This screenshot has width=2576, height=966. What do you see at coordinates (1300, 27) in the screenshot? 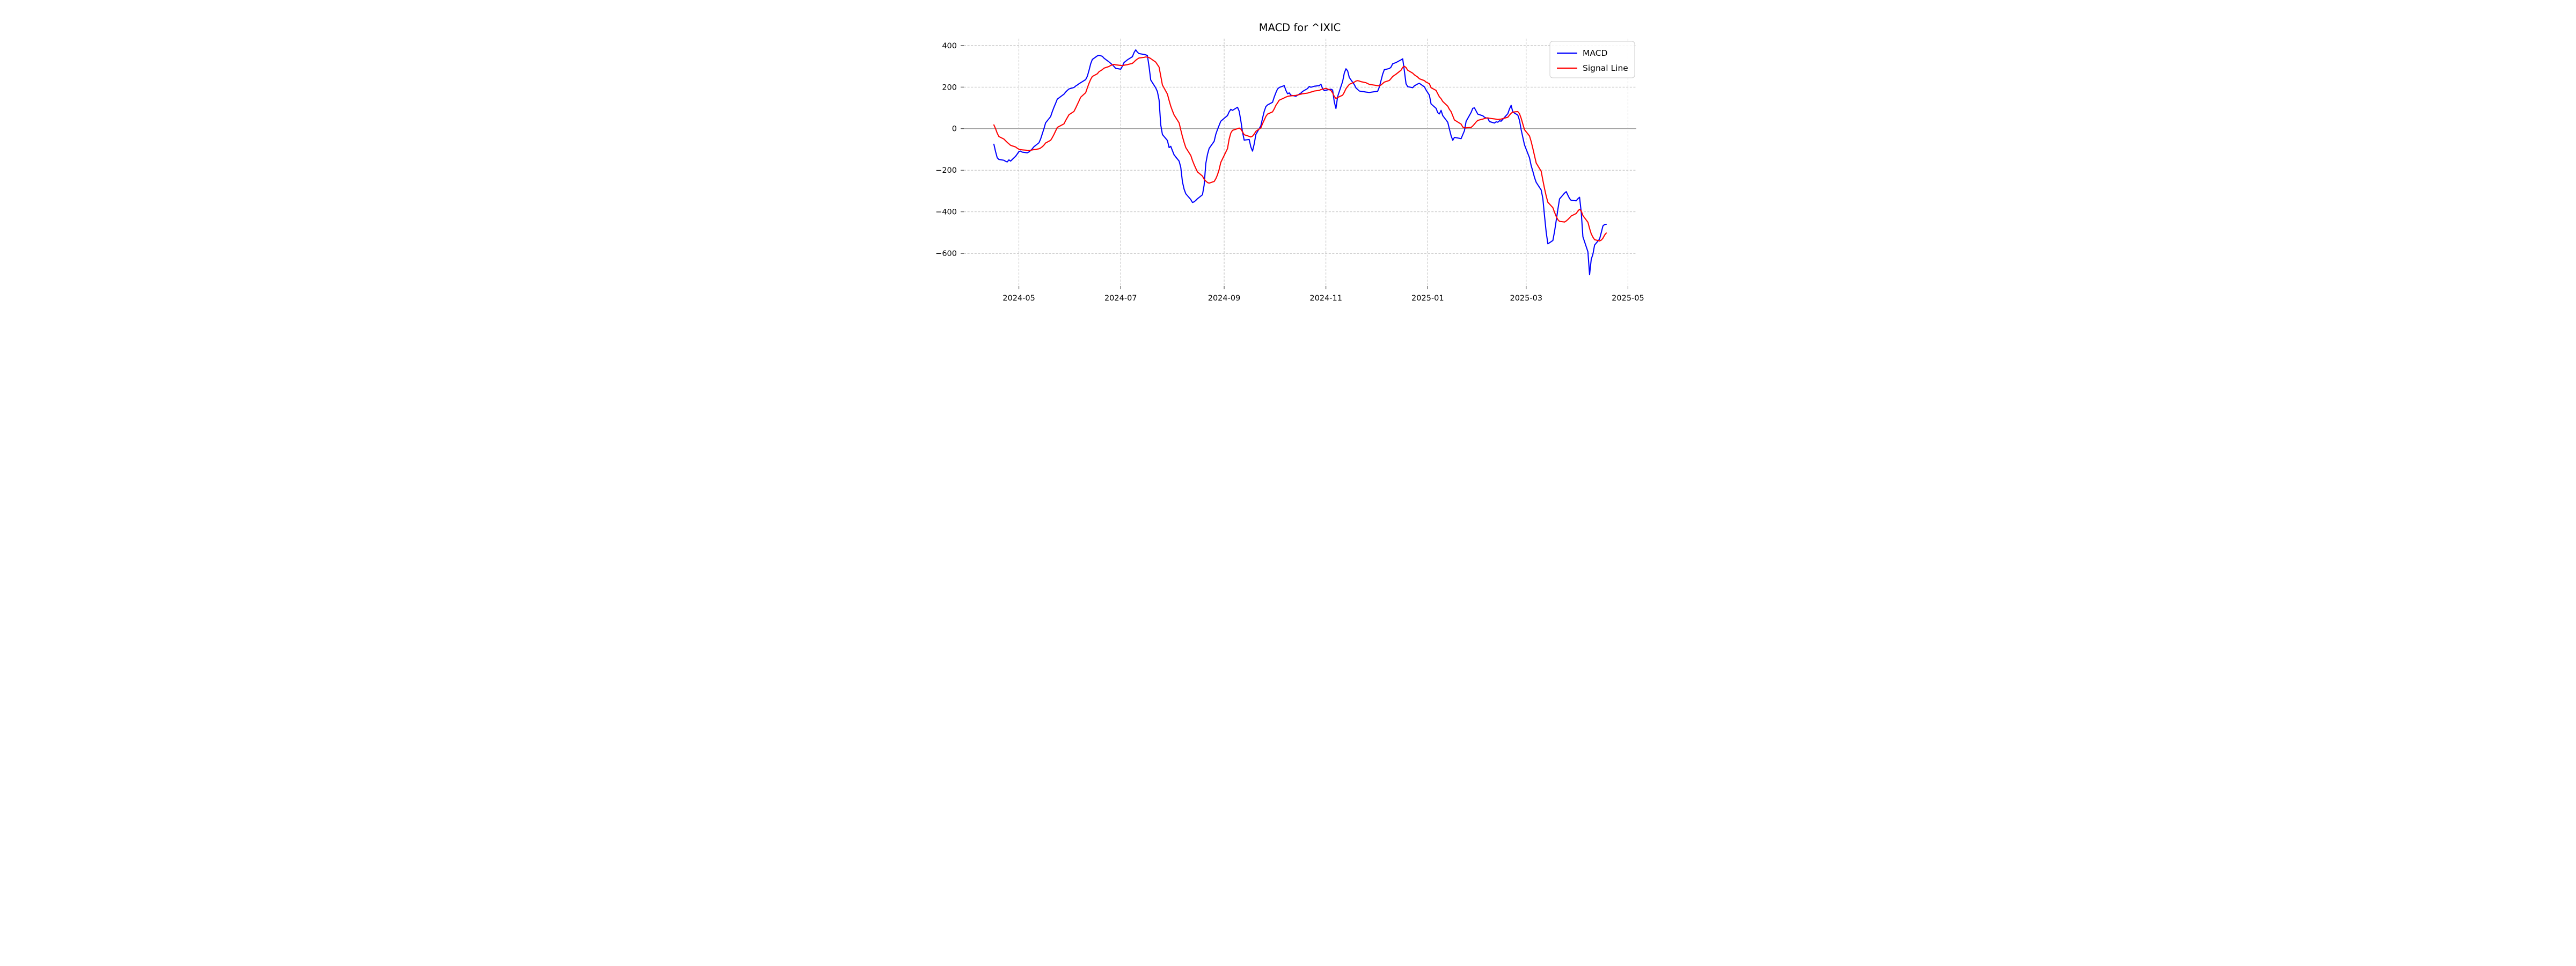
I see `chart-title: MACD for ^IXIC` at bounding box center [1300, 27].